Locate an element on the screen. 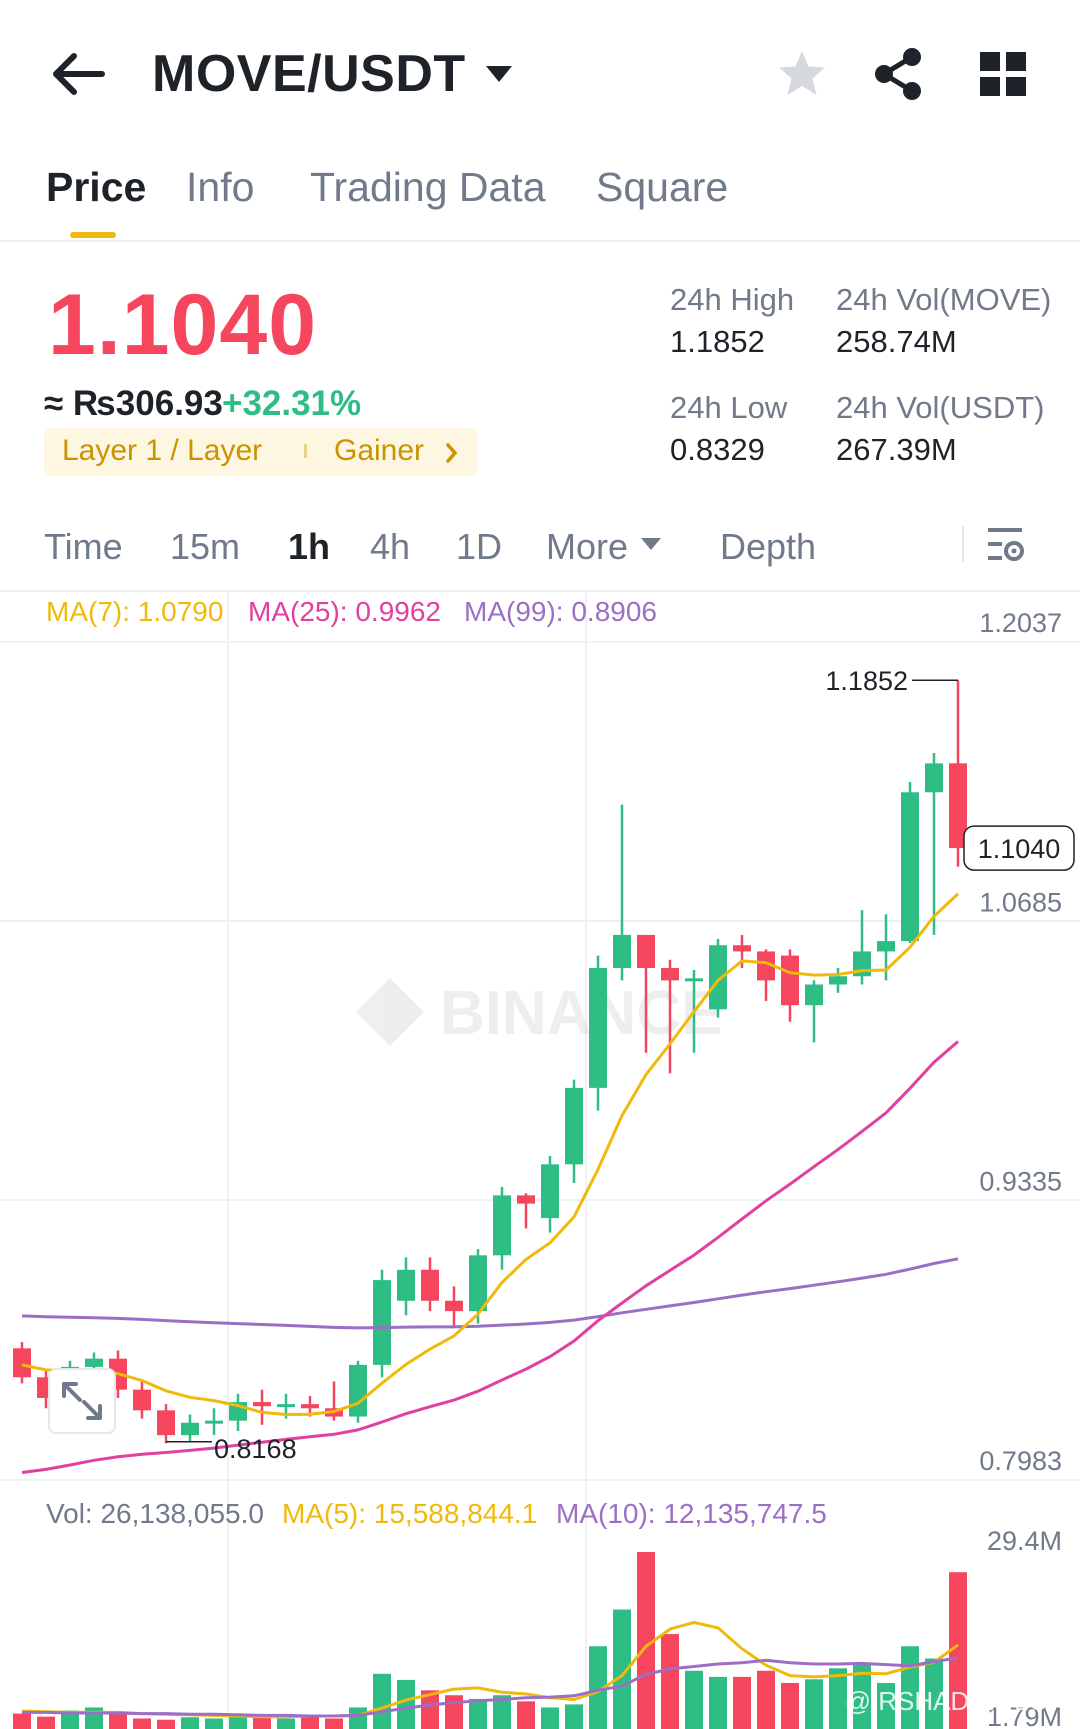 The width and height of the screenshot is (1080, 1729). ma25-legend: MA(25): 0.9962 is located at coordinates (344, 611).